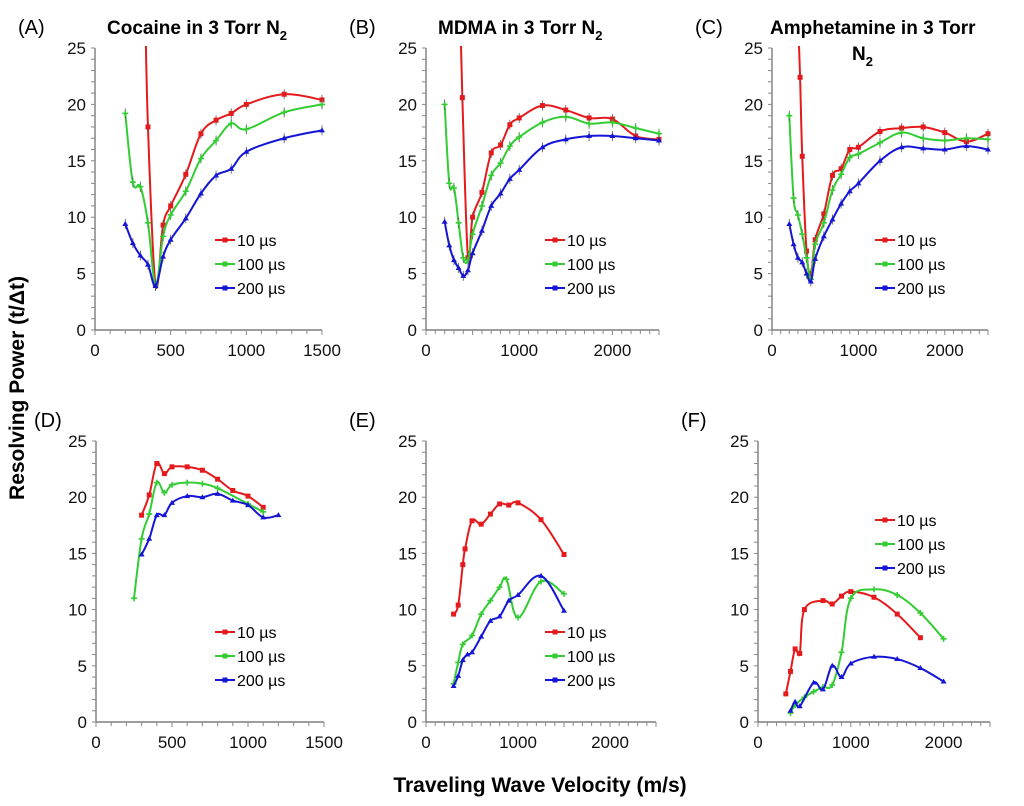 This screenshot has width=1024, height=806. Describe the element at coordinates (407, 441) in the screenshot. I see `y-tick-label: 25` at that location.